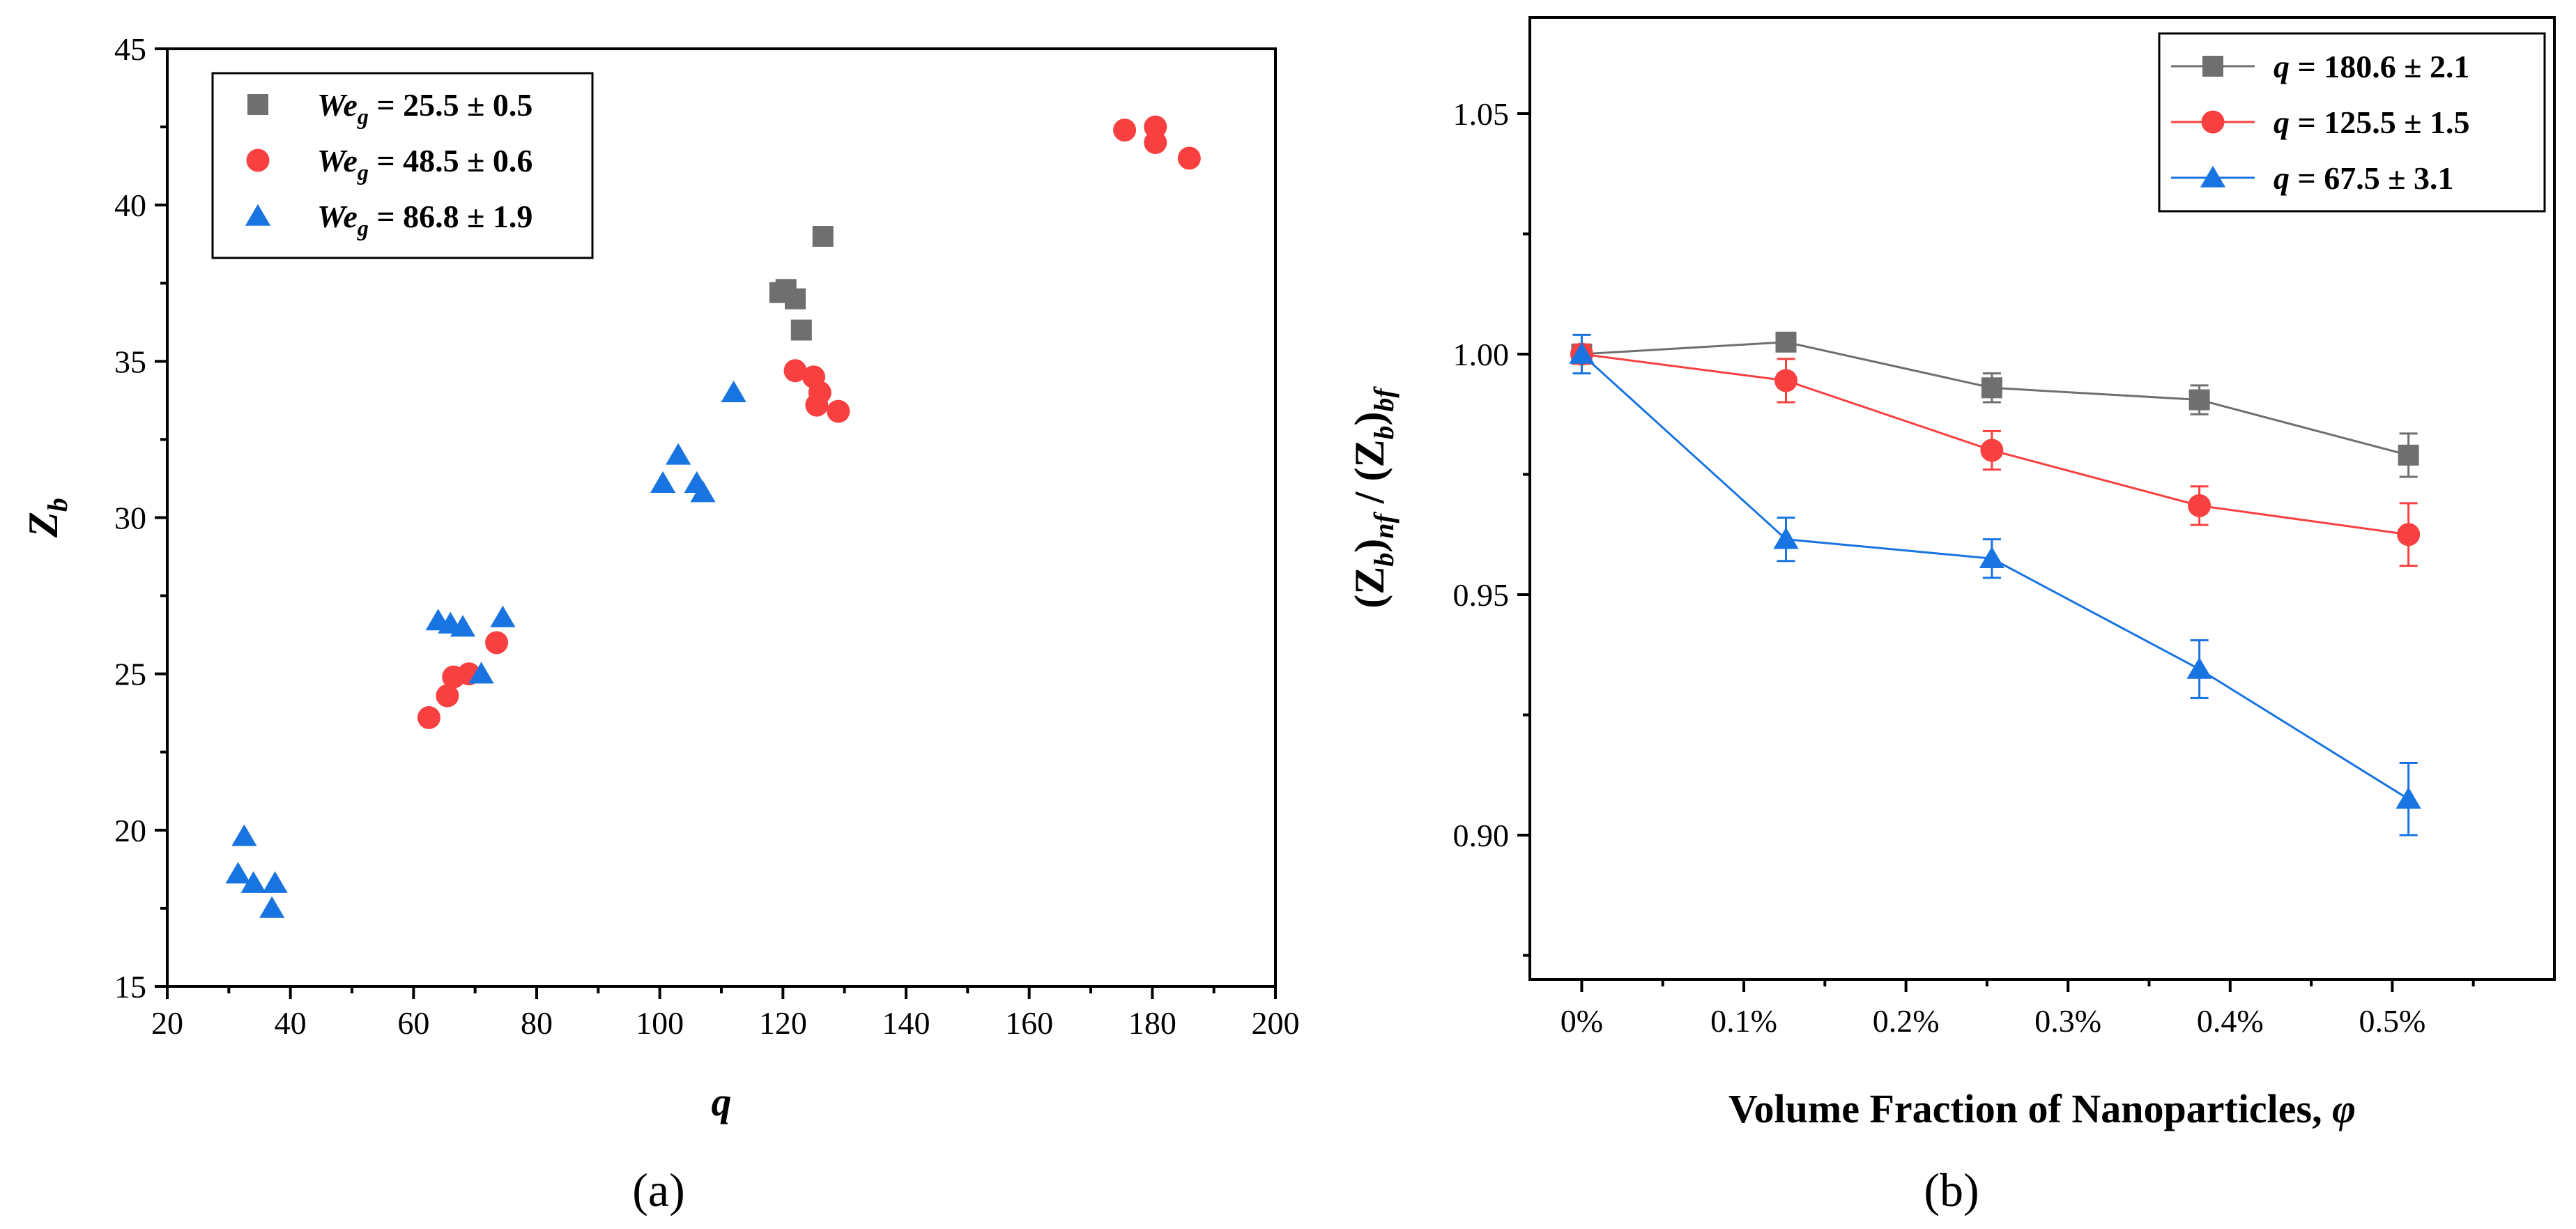 This screenshot has height=1229, width=2576. I want to click on y-tick-label: 45, so click(130, 49).